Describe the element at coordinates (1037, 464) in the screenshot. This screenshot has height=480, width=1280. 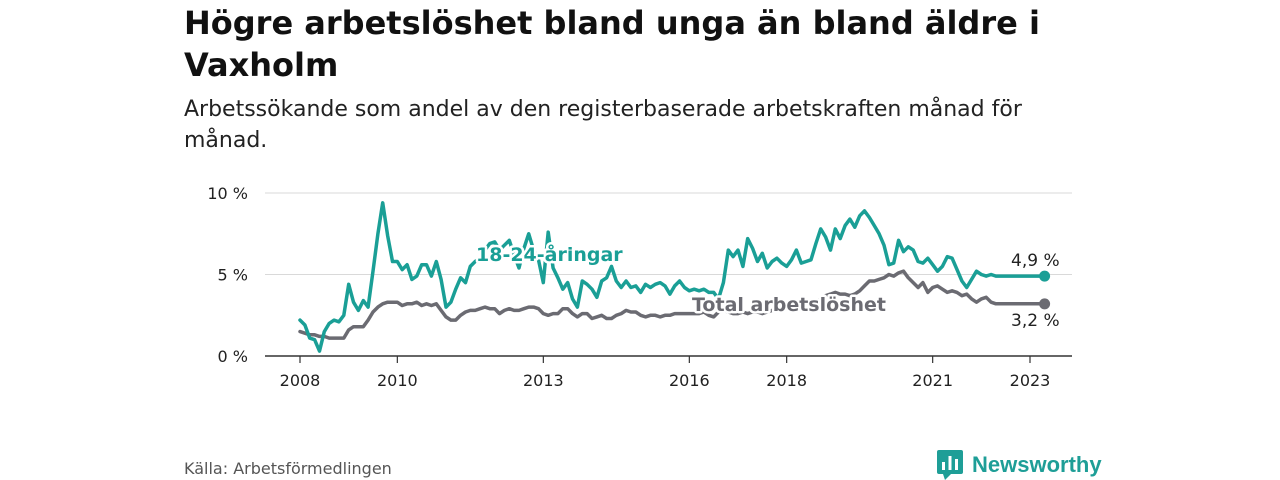
I see `newsworthy-logo-text: Newsworthy` at that location.